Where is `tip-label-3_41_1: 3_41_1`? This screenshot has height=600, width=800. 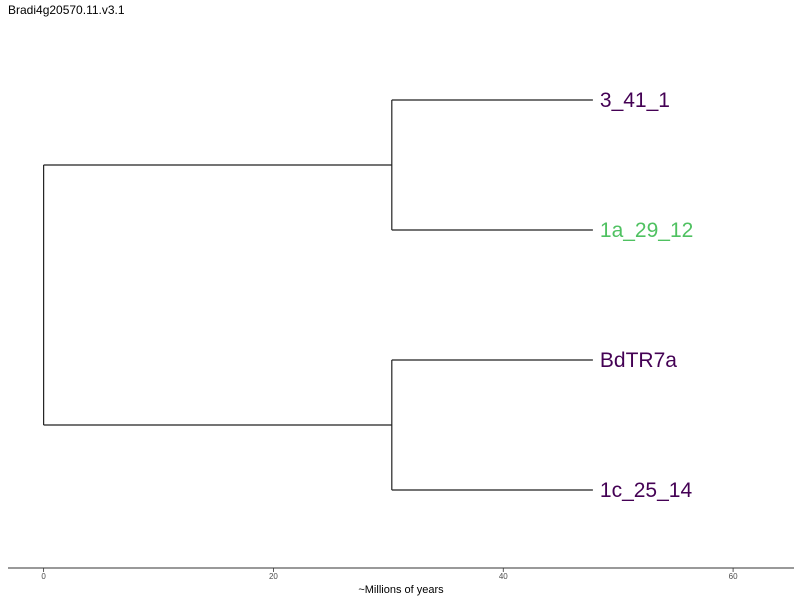
tip-label-3_41_1: 3_41_1 is located at coordinates (635, 100).